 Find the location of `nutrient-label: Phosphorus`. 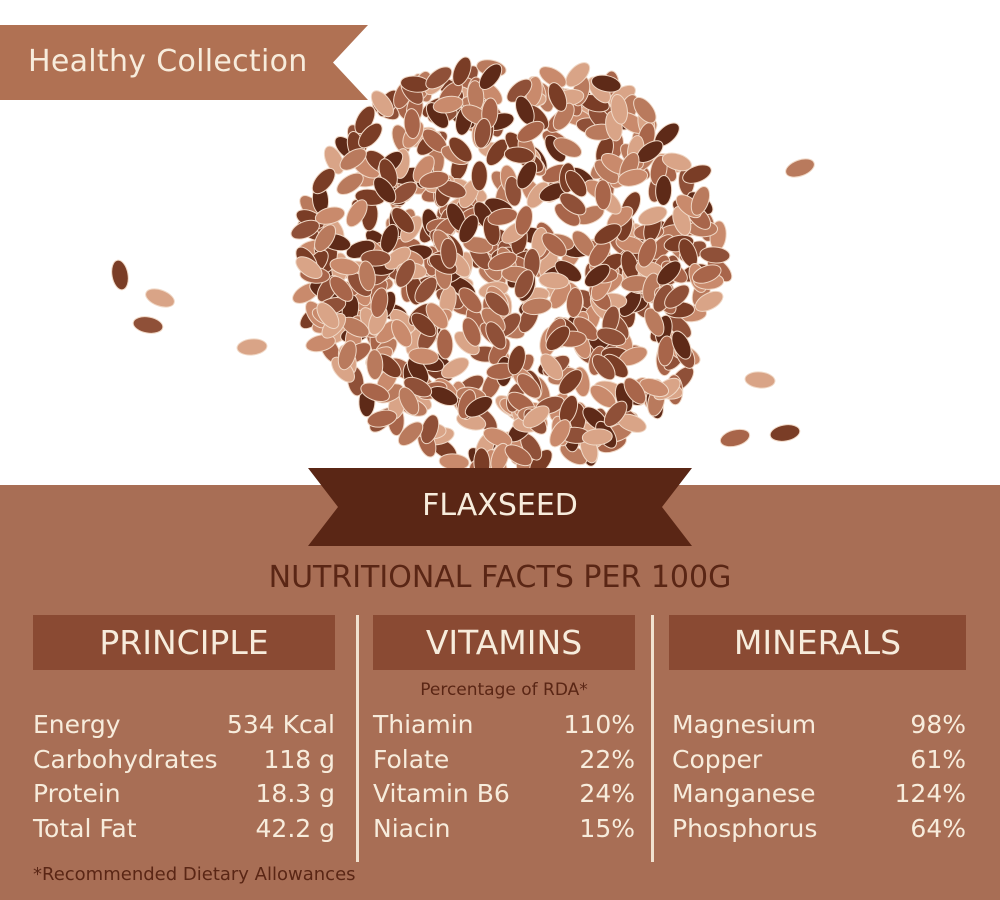

nutrient-label: Phosphorus is located at coordinates (745, 828).